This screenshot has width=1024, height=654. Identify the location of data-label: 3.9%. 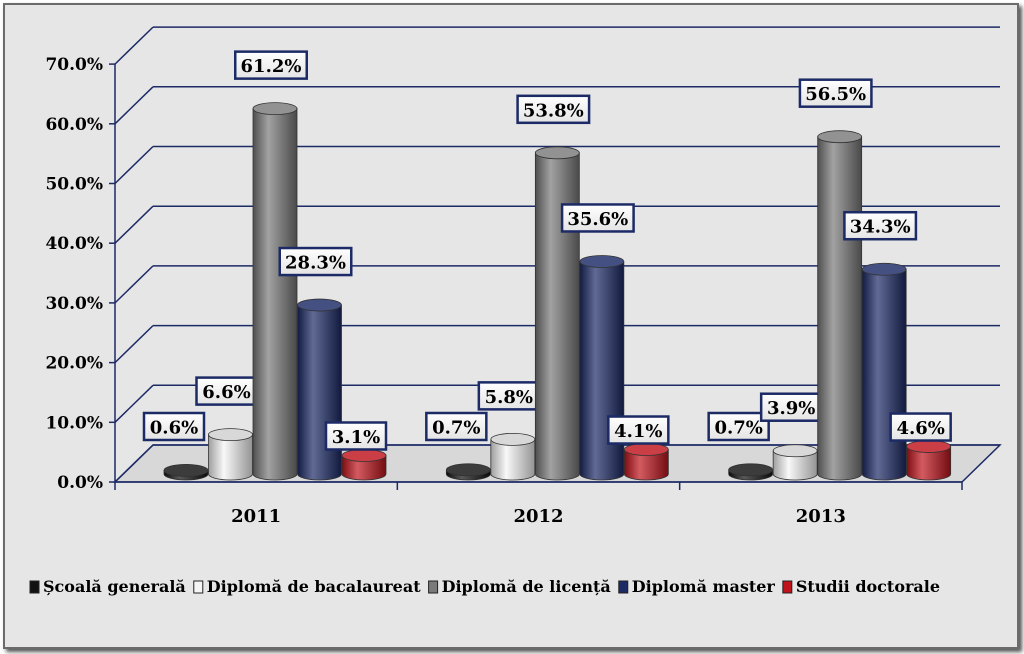
(791, 408).